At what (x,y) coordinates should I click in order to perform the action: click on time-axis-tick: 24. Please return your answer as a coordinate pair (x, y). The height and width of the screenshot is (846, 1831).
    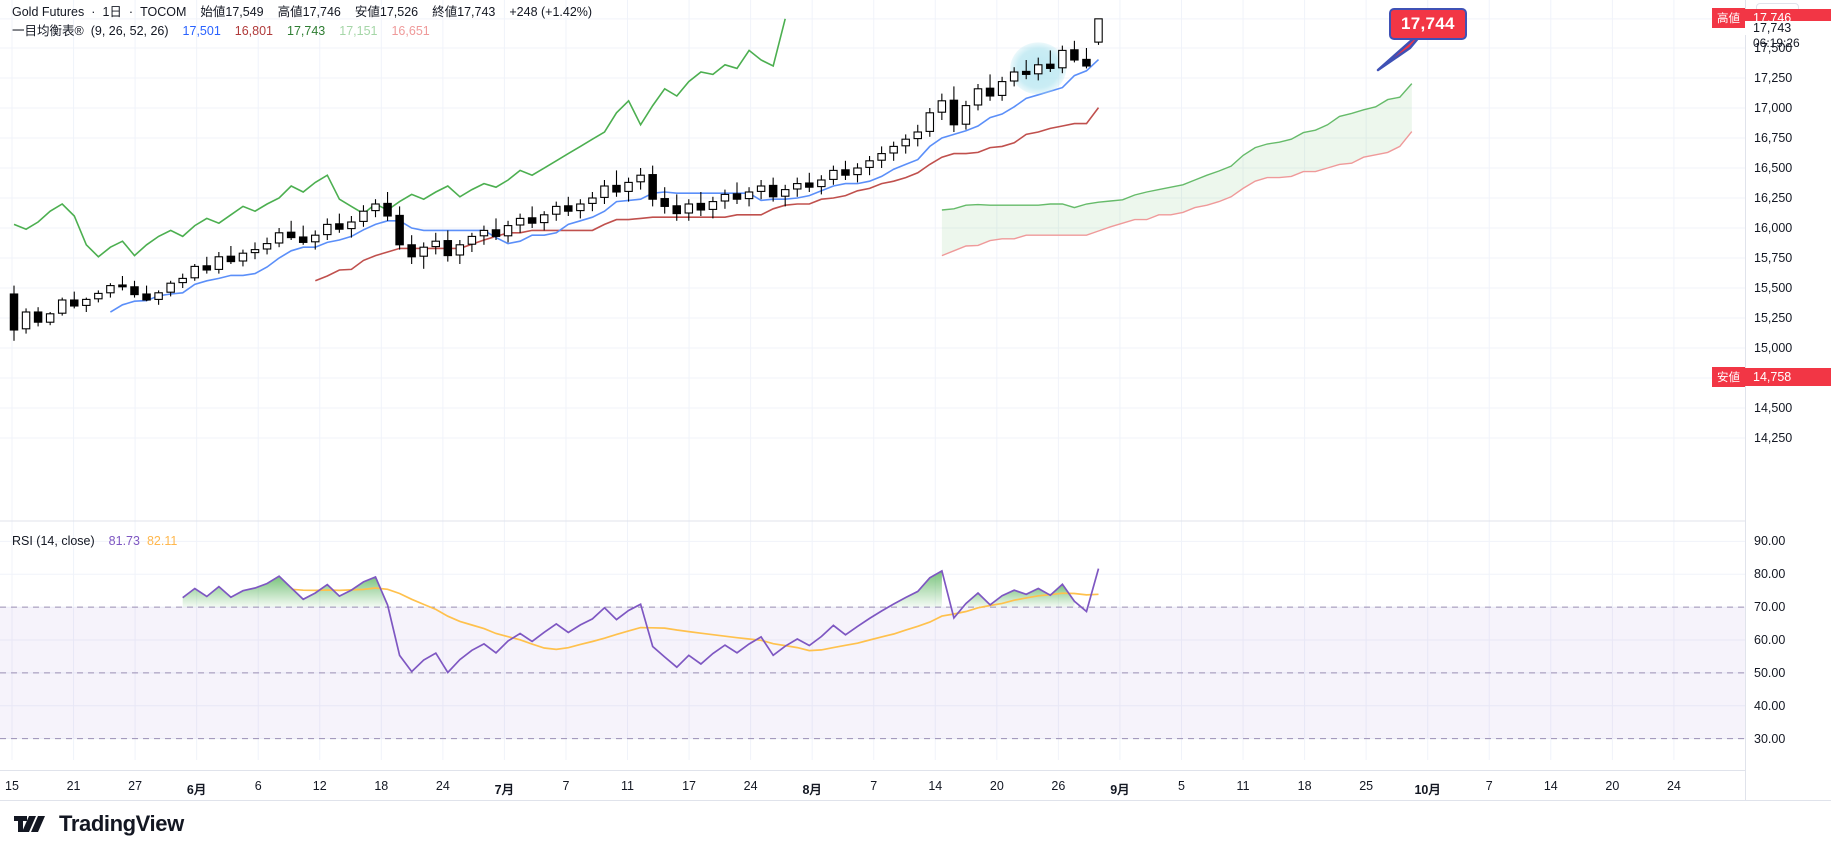
    Looking at the image, I should click on (750, 786).